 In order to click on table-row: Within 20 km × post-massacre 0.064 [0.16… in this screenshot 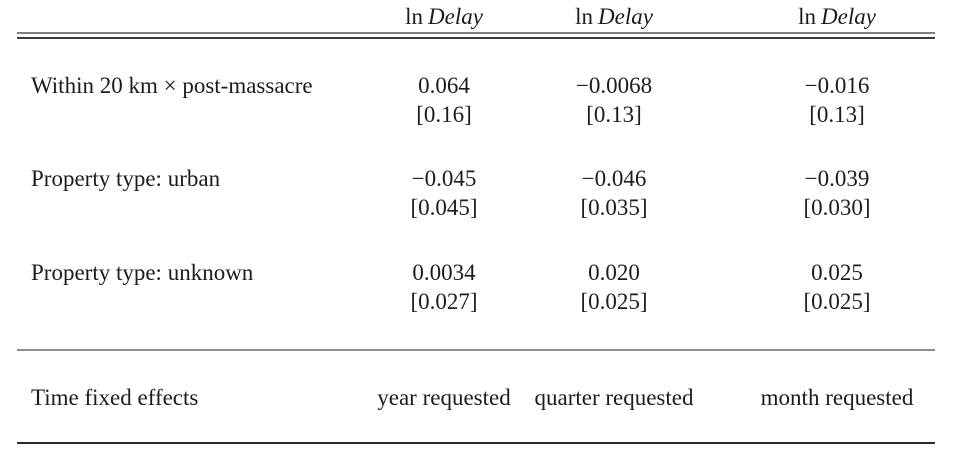, I will do `click(476, 100)`.